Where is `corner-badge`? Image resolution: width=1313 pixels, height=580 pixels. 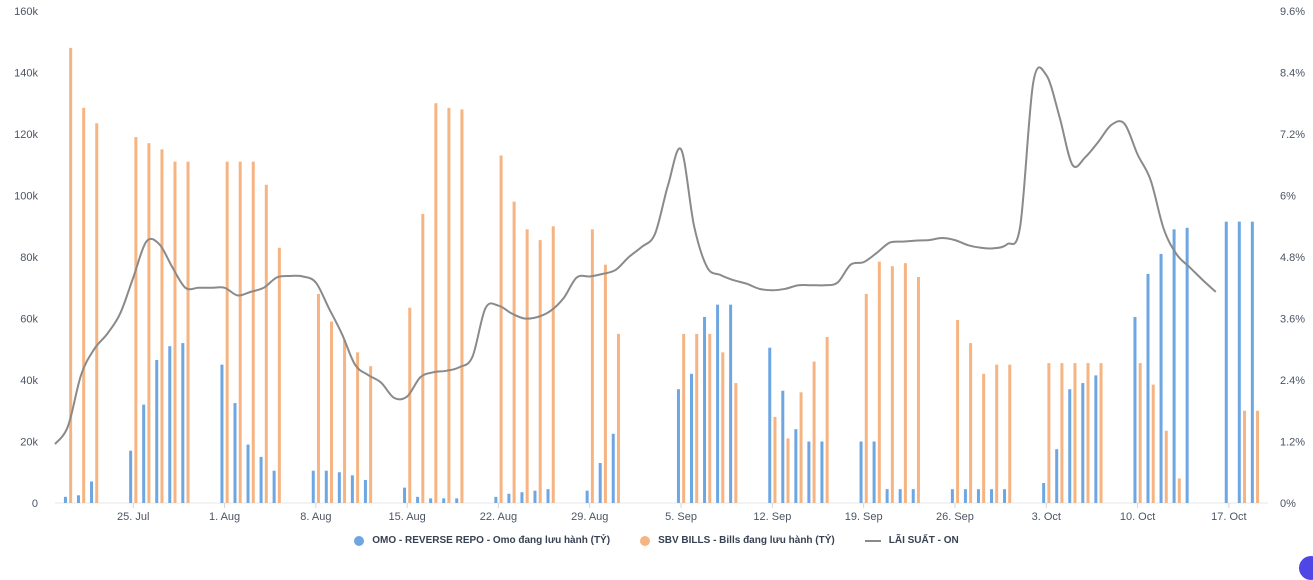 corner-badge is located at coordinates (1306, 568).